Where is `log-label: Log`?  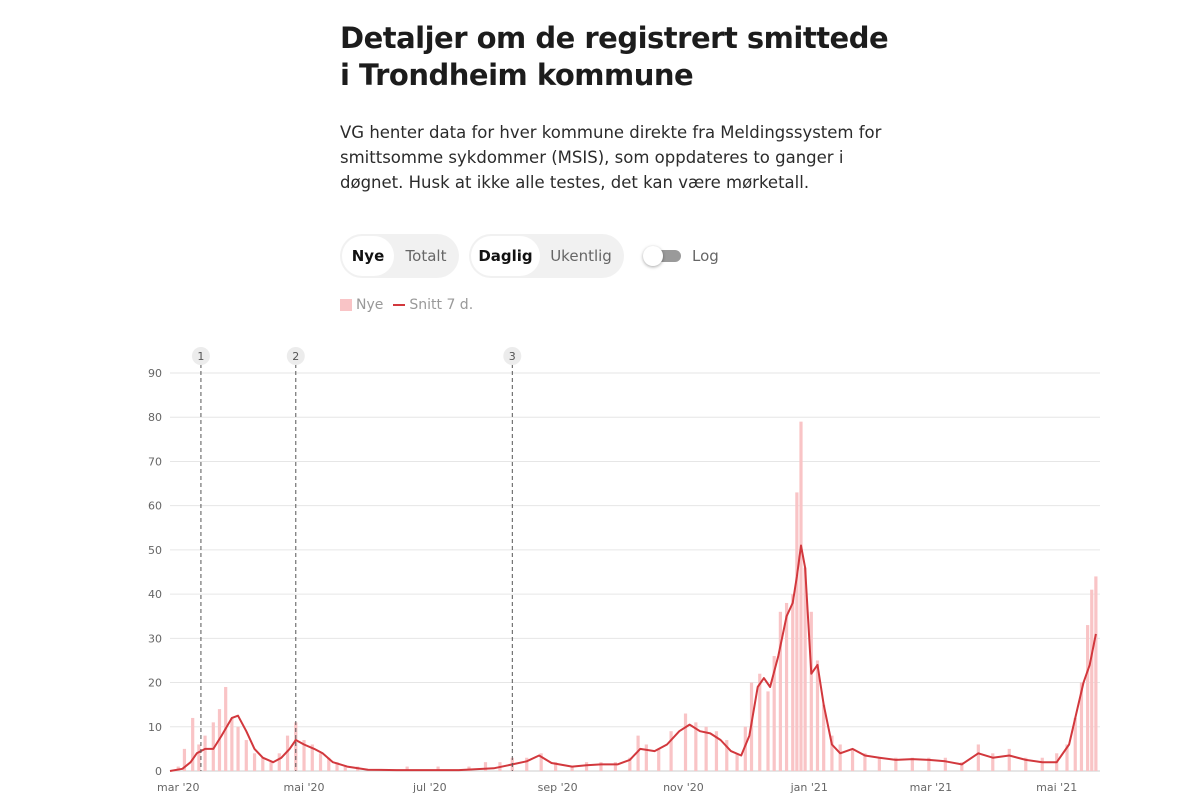 log-label: Log is located at coordinates (705, 256).